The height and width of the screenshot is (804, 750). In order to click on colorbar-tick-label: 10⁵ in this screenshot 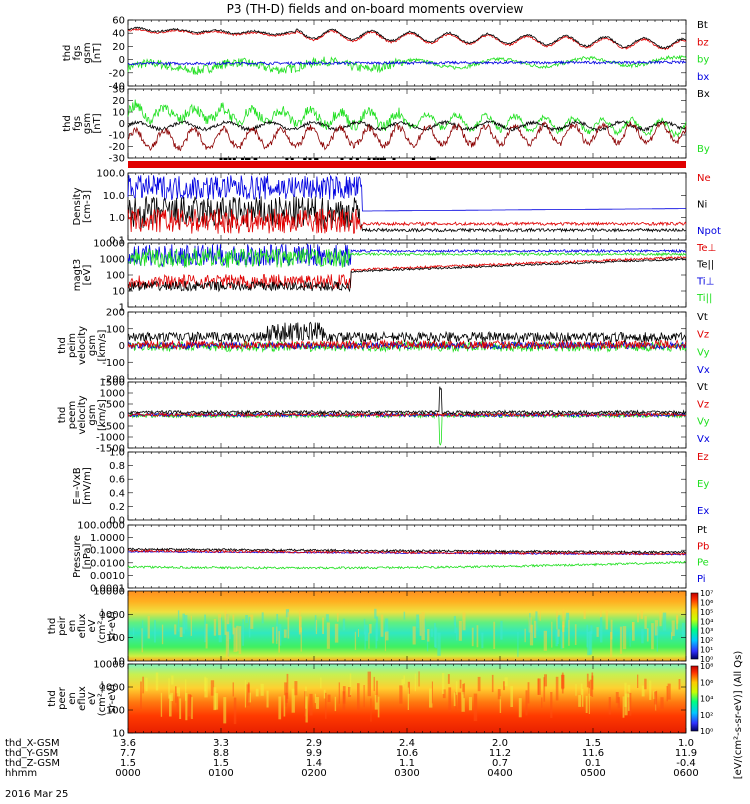, I will do `click(706, 612)`.